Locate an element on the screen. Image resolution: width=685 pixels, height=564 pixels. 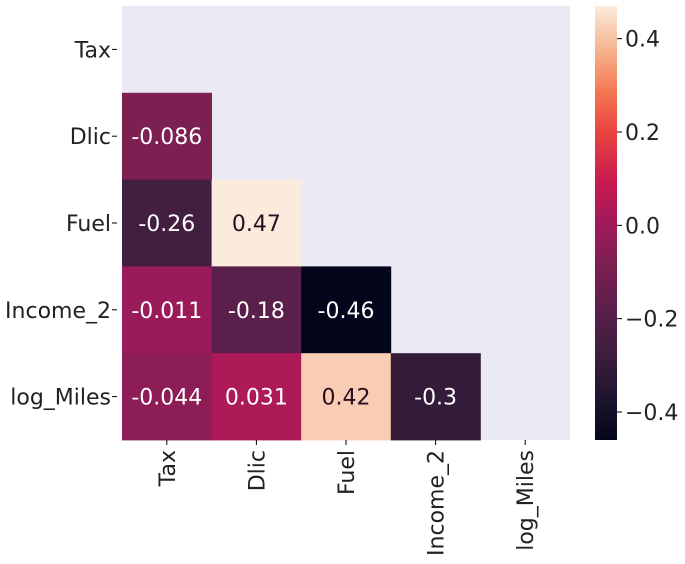
cell-value-label: -0.18 is located at coordinates (256, 311).